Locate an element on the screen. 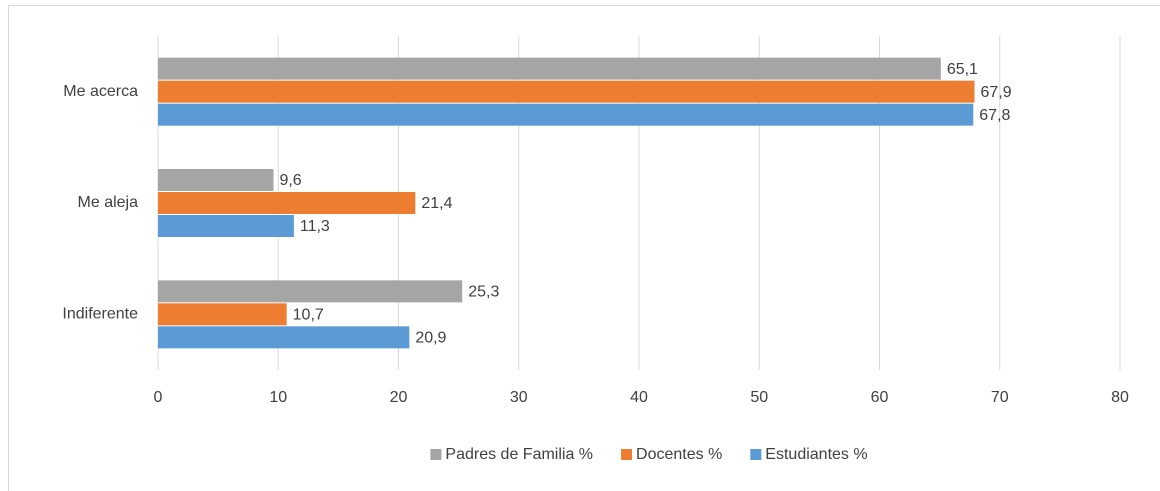 The width and height of the screenshot is (1160, 491). data-label: 11,3 is located at coordinates (315, 226).